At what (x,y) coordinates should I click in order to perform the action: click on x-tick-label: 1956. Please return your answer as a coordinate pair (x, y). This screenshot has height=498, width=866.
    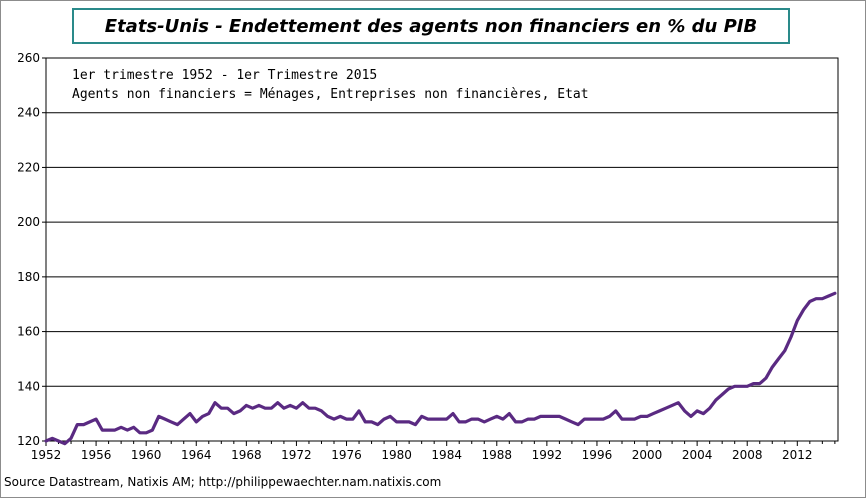
    Looking at the image, I should click on (96, 455).